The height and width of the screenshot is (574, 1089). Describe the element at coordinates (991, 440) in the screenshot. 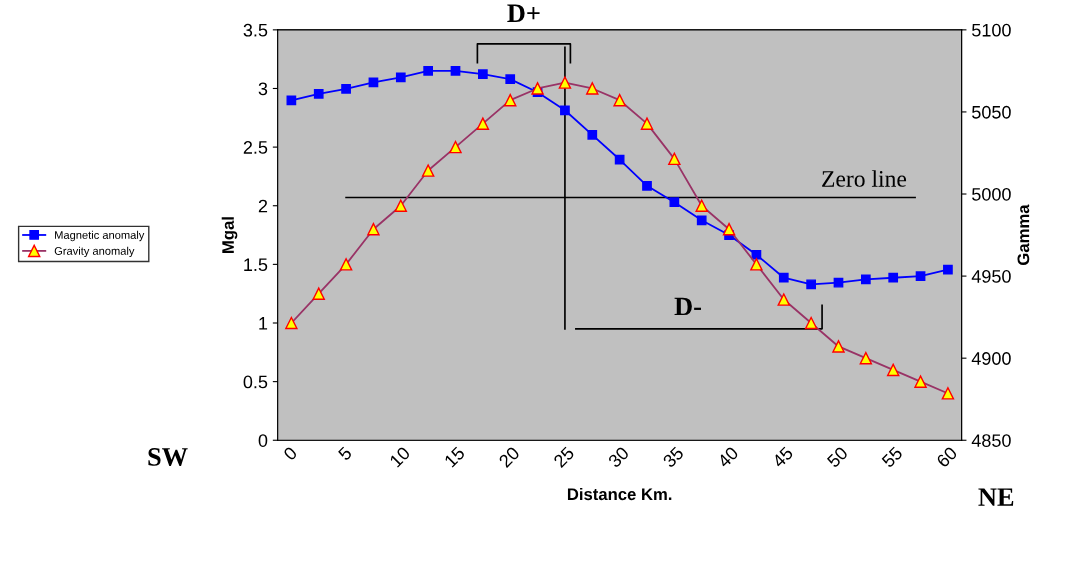

I see `y2-tick-label: 4850` at that location.